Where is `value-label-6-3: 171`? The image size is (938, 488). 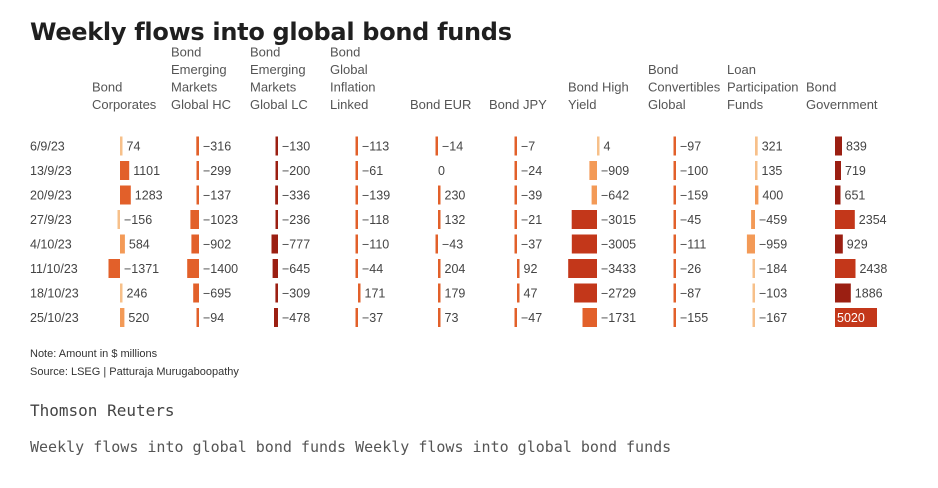 value-label-6-3: 171 is located at coordinates (375, 294).